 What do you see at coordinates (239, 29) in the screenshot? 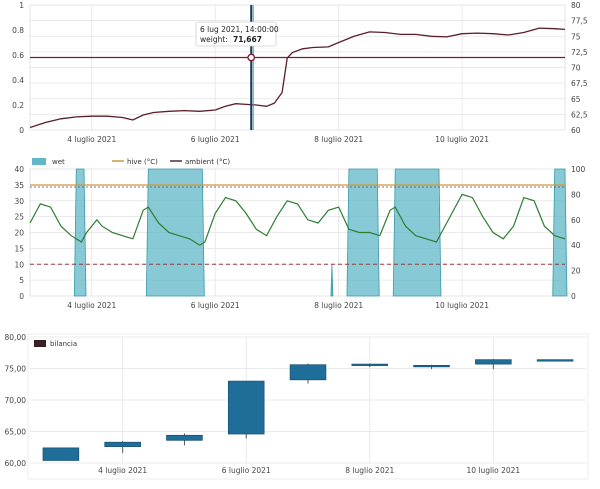
I see `tooltip-date: 6 lug 2021, 14:00:00` at bounding box center [239, 29].